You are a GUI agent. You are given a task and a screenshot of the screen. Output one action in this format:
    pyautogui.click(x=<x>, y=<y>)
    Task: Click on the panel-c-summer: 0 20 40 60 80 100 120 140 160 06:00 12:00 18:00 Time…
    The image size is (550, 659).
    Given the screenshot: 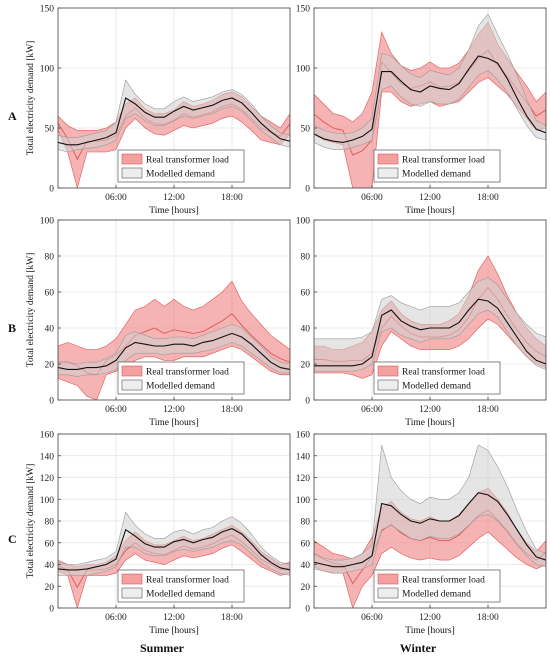 What is the action you would take?
    pyautogui.click(x=158, y=533)
    